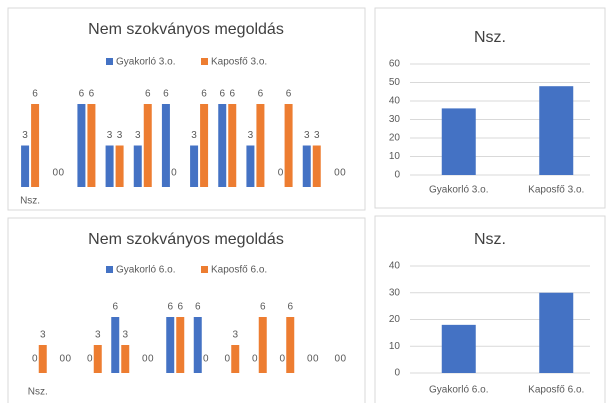 This screenshot has height=403, width=608. I want to click on x-tick-label: Kaposfő 3.o., so click(556, 190).